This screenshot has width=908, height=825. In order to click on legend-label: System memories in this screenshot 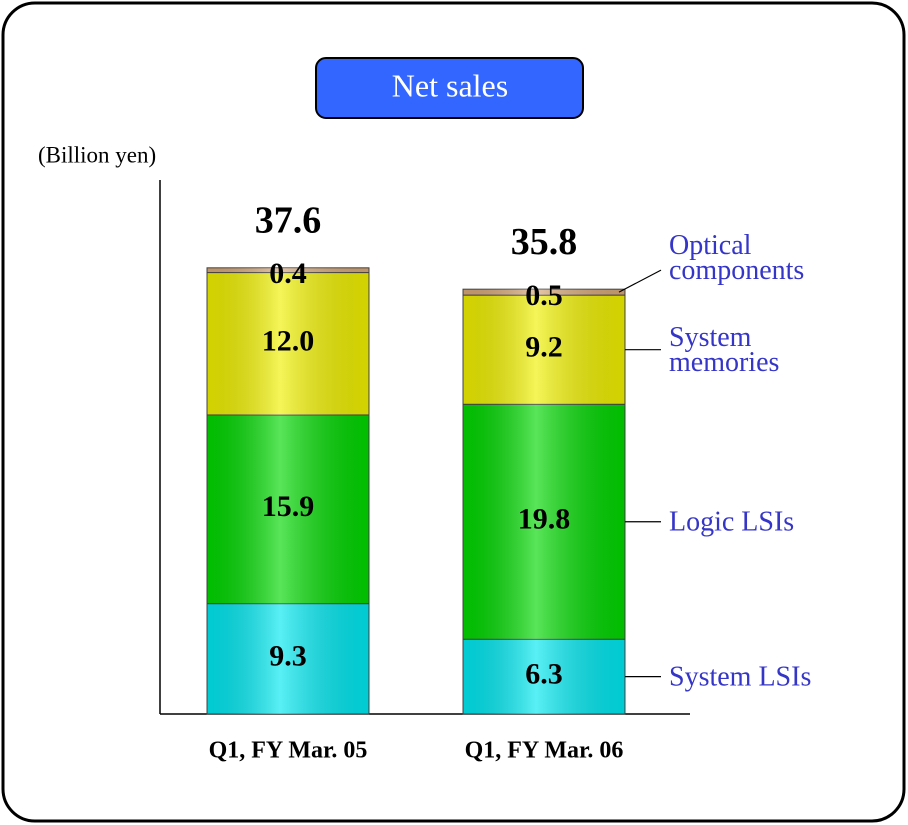, I will do `click(724, 349)`.